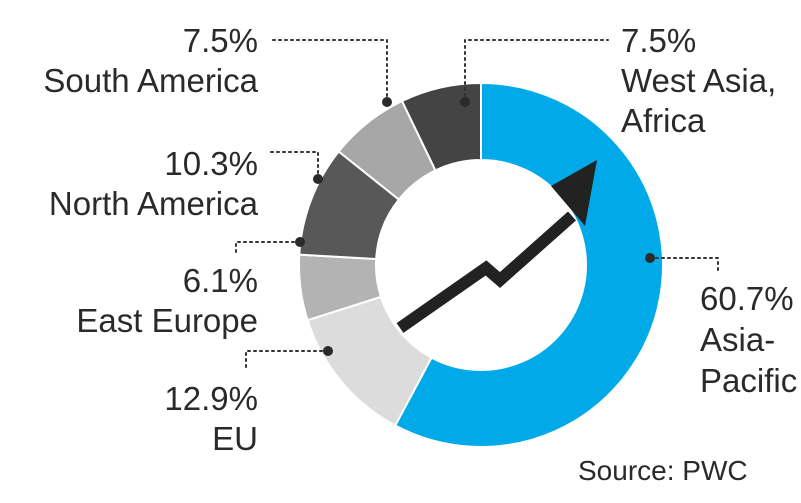 Image resolution: width=801 pixels, height=503 pixels. Describe the element at coordinates (737, 339) in the screenshot. I see `name-label-asia-pacific: Asia-` at that location.